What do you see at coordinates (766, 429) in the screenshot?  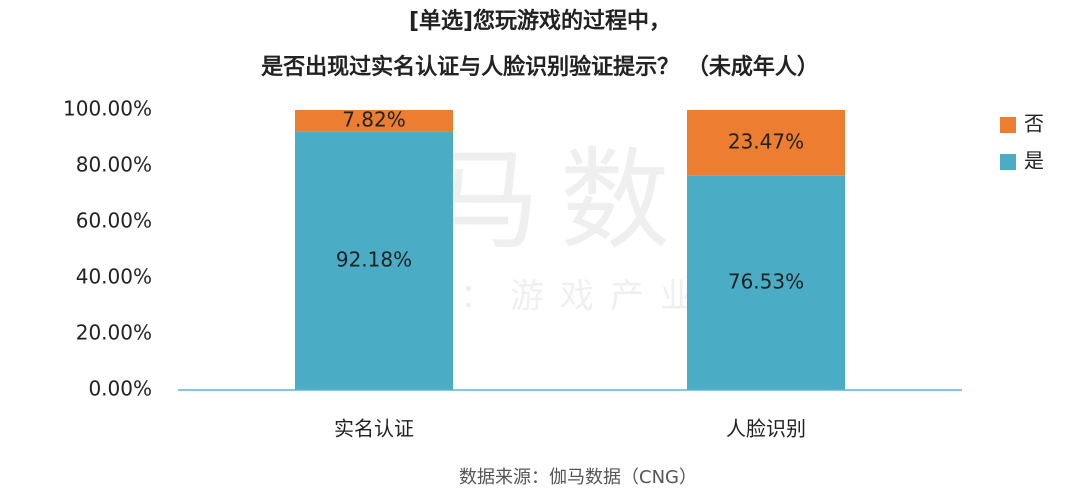 I see `x-tick-label: 人脸识别` at bounding box center [766, 429].